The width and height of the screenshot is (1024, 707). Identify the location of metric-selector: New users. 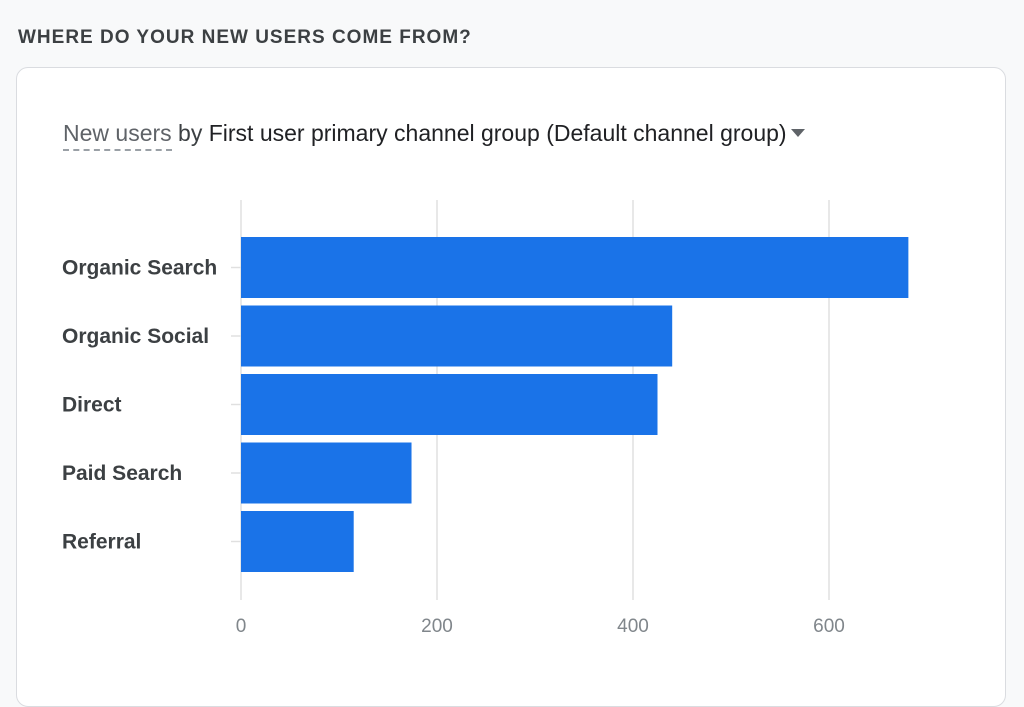
(117, 135).